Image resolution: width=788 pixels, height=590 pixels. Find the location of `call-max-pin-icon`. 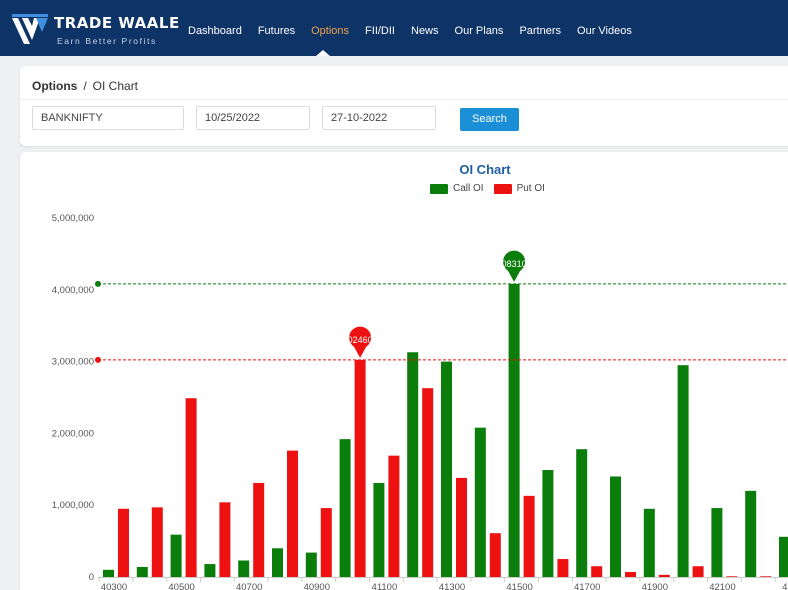

call-max-pin-icon is located at coordinates (514, 266).